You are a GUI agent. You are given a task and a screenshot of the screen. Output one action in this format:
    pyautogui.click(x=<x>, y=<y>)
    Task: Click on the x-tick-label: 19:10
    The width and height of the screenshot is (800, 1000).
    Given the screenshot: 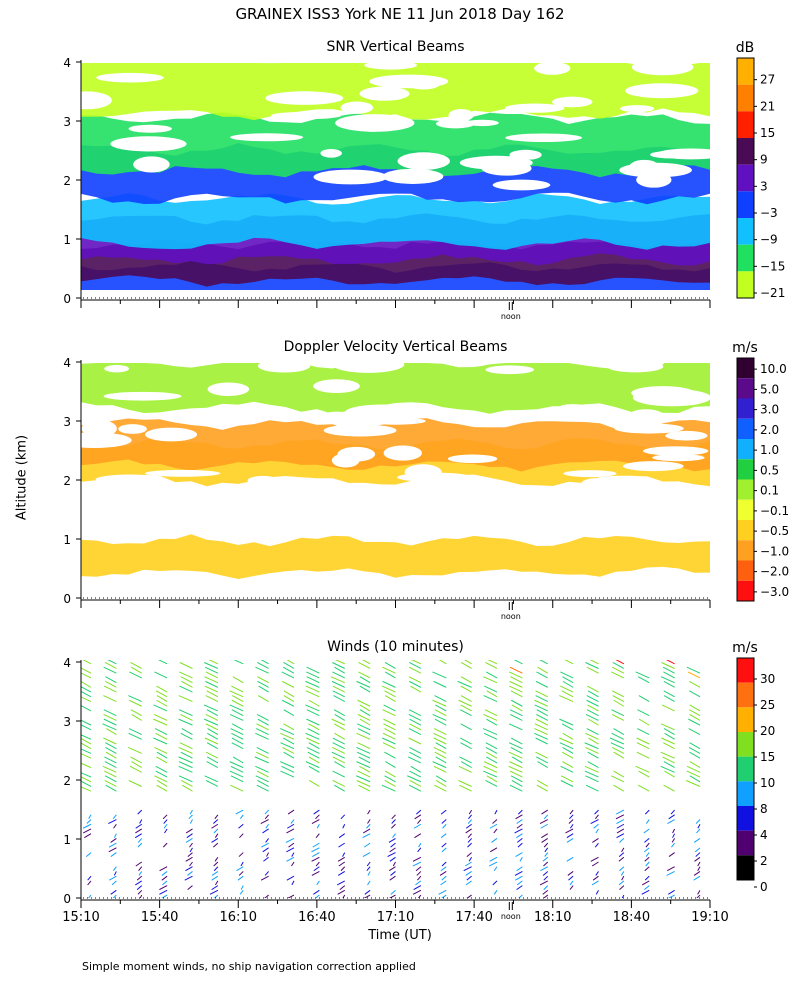 What is the action you would take?
    pyautogui.click(x=709, y=917)
    